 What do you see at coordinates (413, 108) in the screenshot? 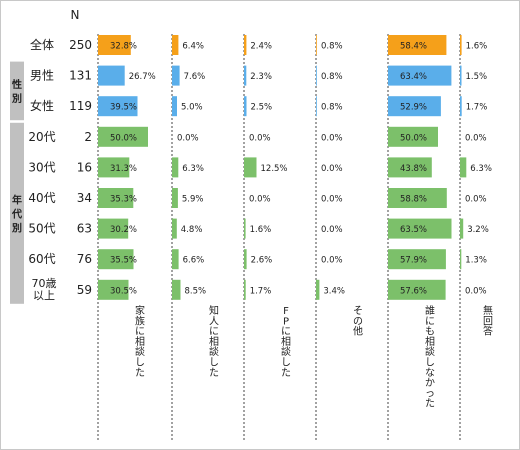
I see `value-label: 52.9%` at bounding box center [413, 108].